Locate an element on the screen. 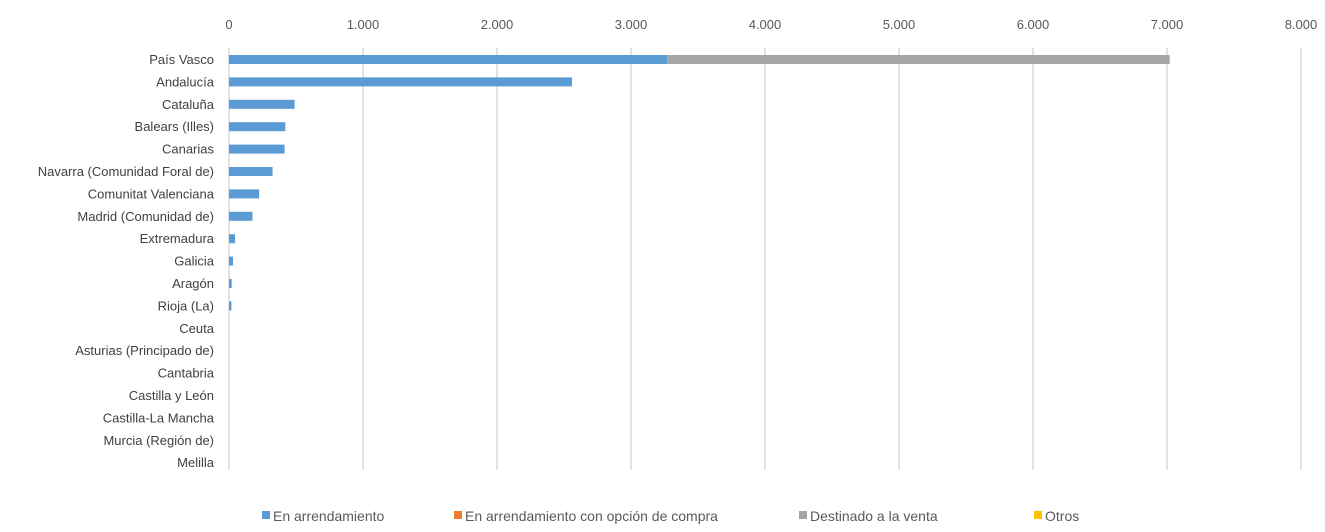  category-label: Cantabria is located at coordinates (186, 373).